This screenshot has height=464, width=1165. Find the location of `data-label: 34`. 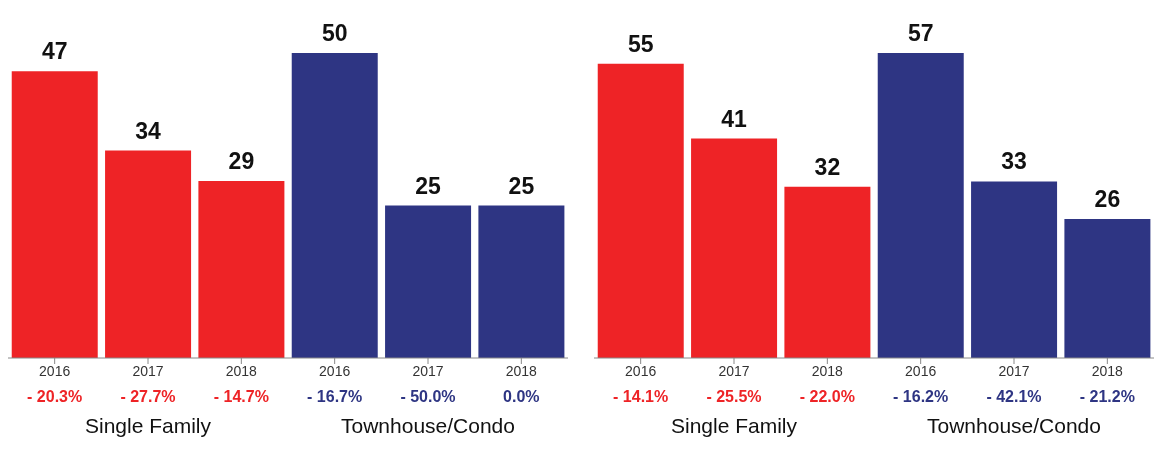

data-label: 34 is located at coordinates (148, 130).